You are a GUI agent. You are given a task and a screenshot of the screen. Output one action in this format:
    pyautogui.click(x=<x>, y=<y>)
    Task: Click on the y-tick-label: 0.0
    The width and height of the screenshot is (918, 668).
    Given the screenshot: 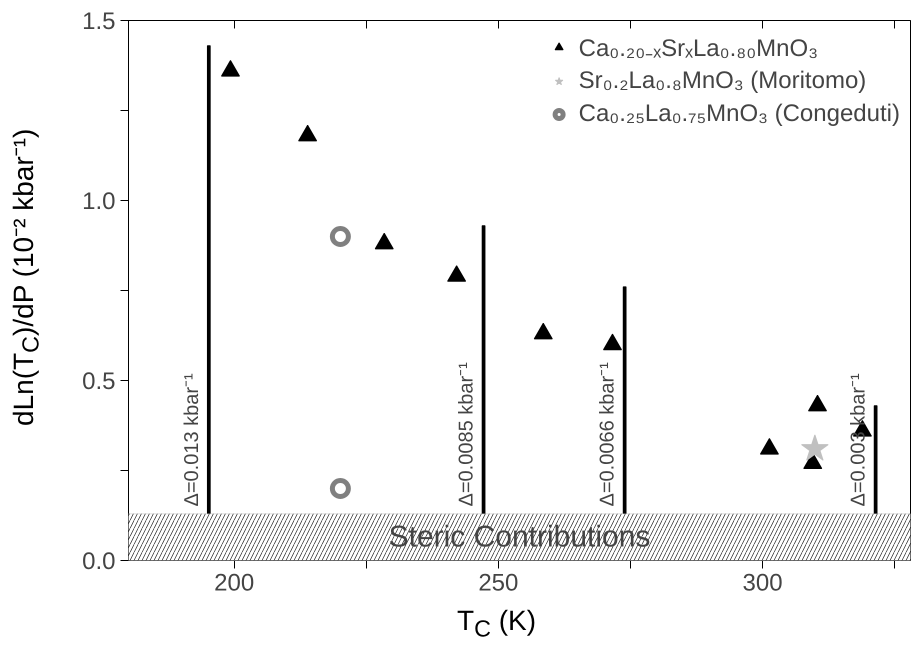 What is the action you would take?
    pyautogui.click(x=99, y=561)
    